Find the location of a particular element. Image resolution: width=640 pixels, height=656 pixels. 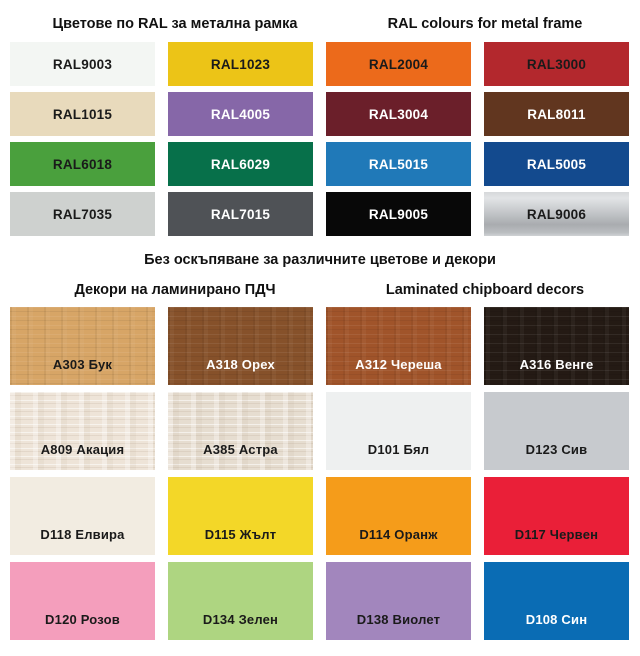

swatch-label: RAL2004 is located at coordinates (398, 64).